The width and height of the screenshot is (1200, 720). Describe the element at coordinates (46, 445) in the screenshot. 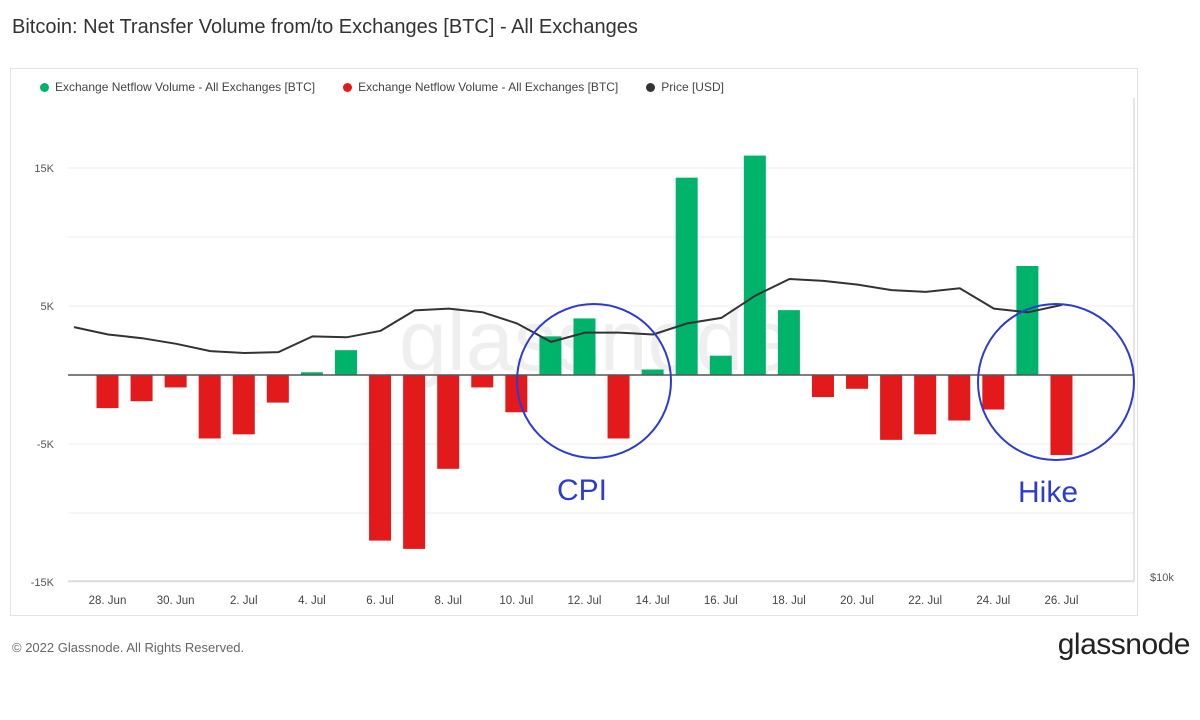

I see `y-tick-label: -5K` at that location.